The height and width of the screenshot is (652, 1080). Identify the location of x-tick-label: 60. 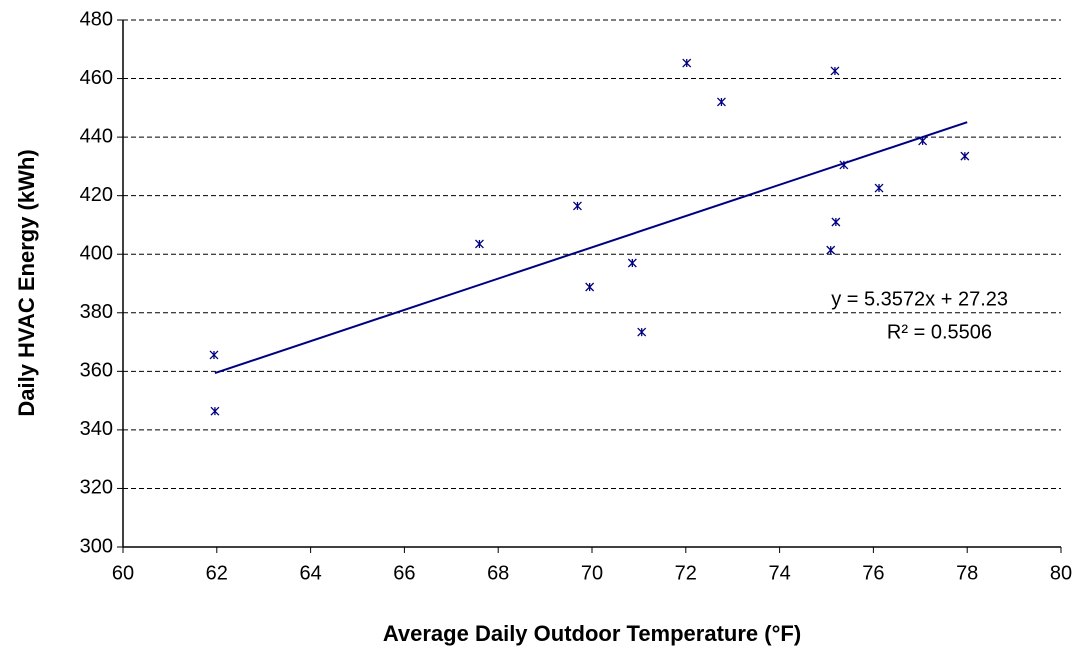
(123, 573).